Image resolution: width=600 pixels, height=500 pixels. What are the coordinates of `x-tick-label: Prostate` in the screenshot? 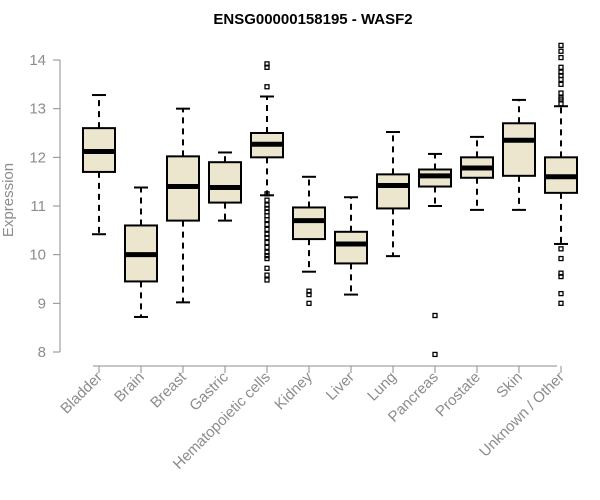 It's located at (458, 395).